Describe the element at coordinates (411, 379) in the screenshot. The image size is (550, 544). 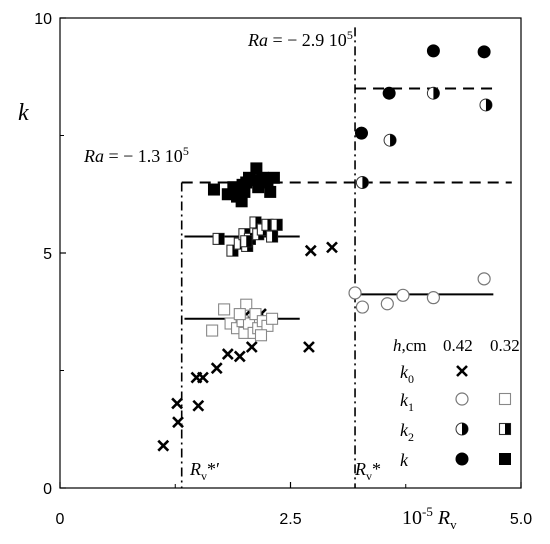
I see `legend-row-k0-subscript: 0` at that location.